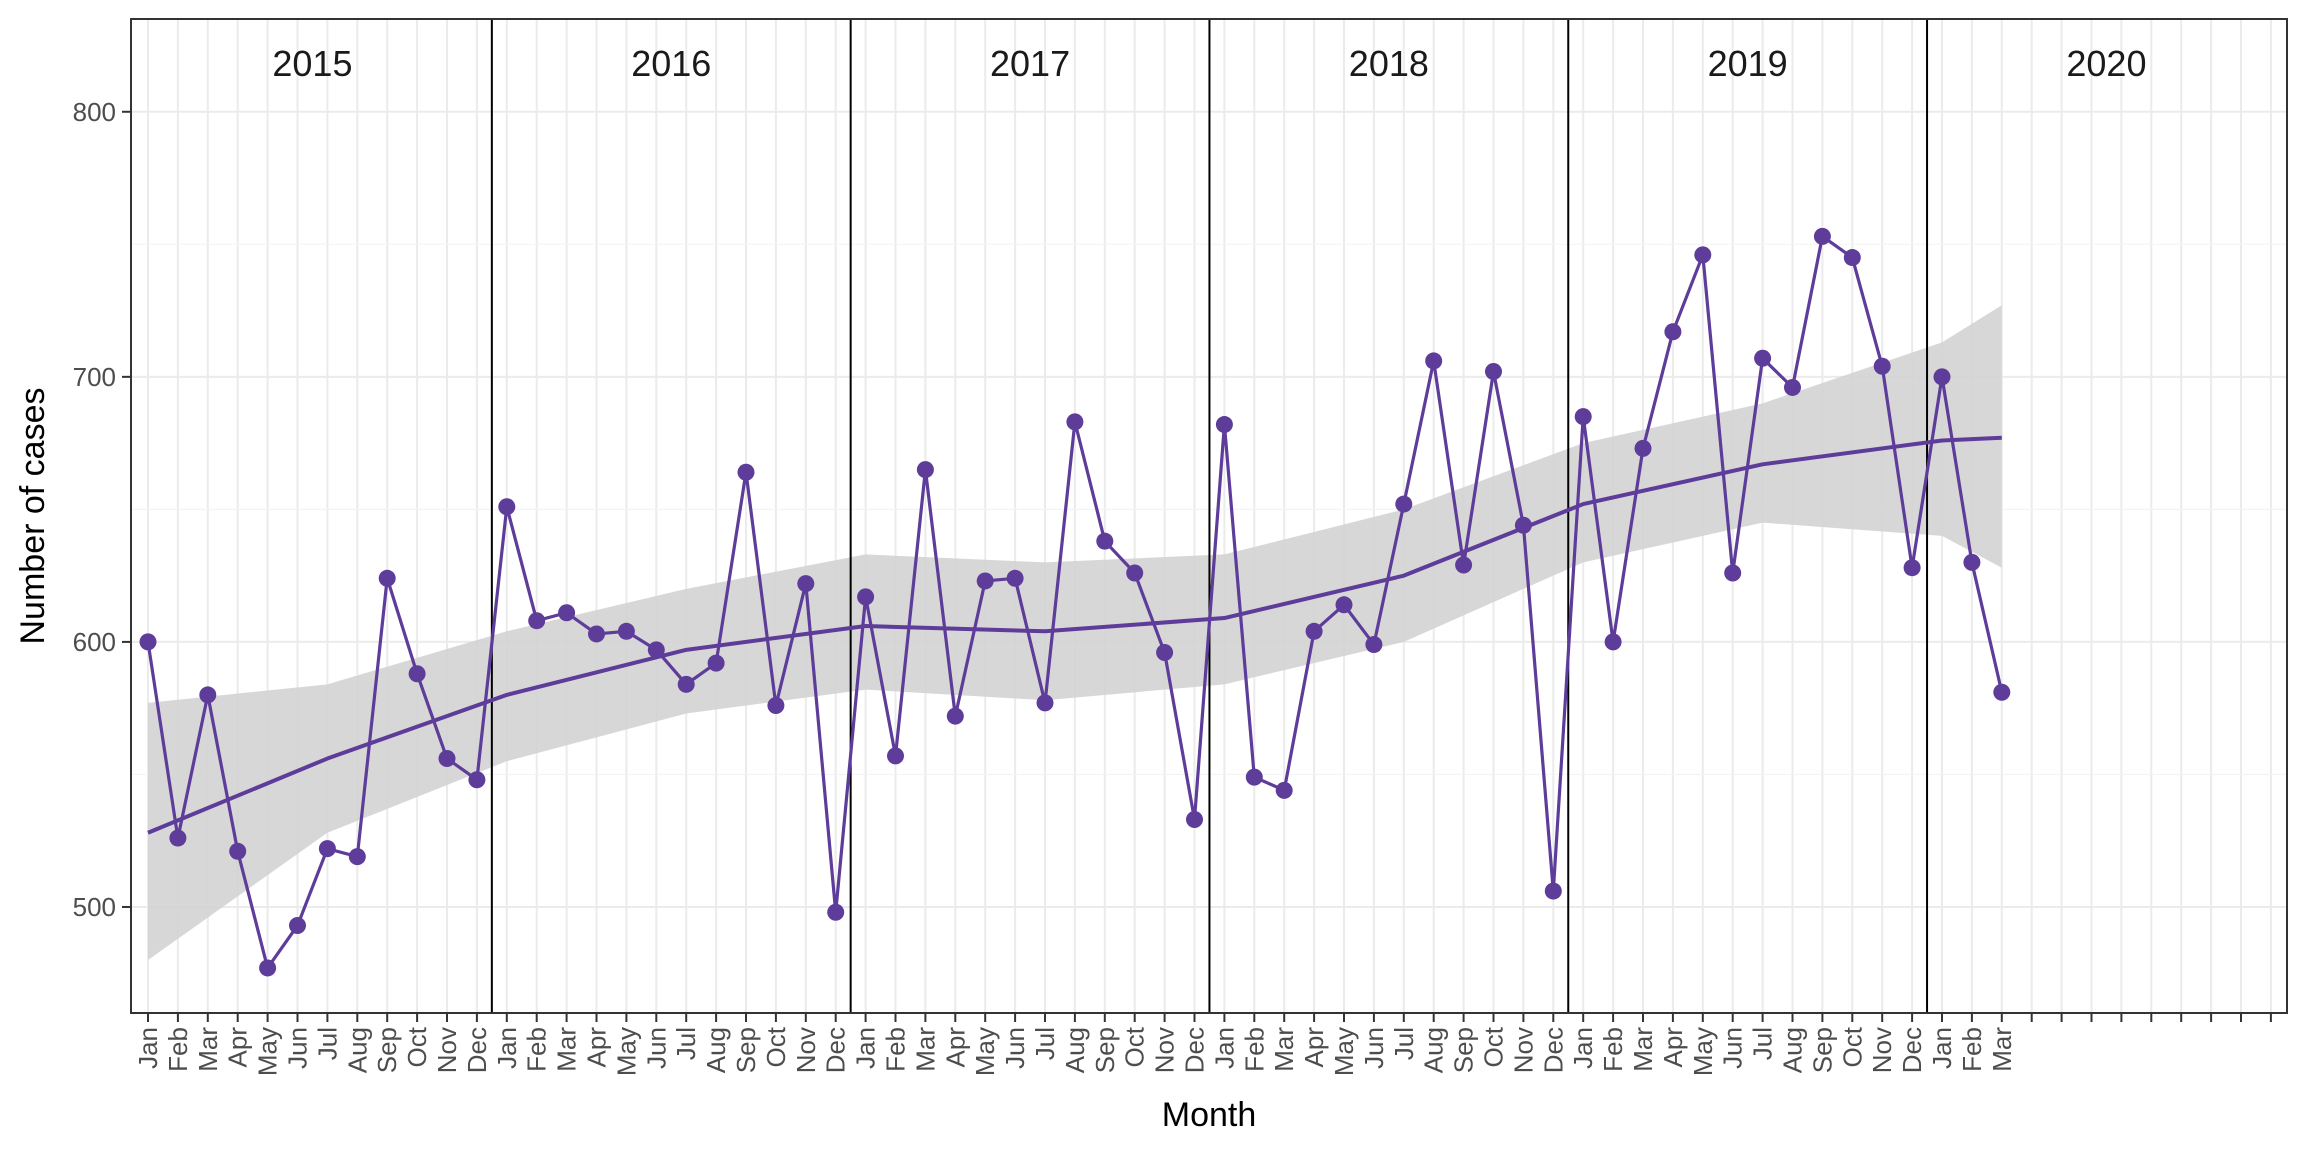 Image resolution: width=2304 pixels, height=1157 pixels. Describe the element at coordinates (94, 907) in the screenshot. I see `y-tick-label: 500` at that location.